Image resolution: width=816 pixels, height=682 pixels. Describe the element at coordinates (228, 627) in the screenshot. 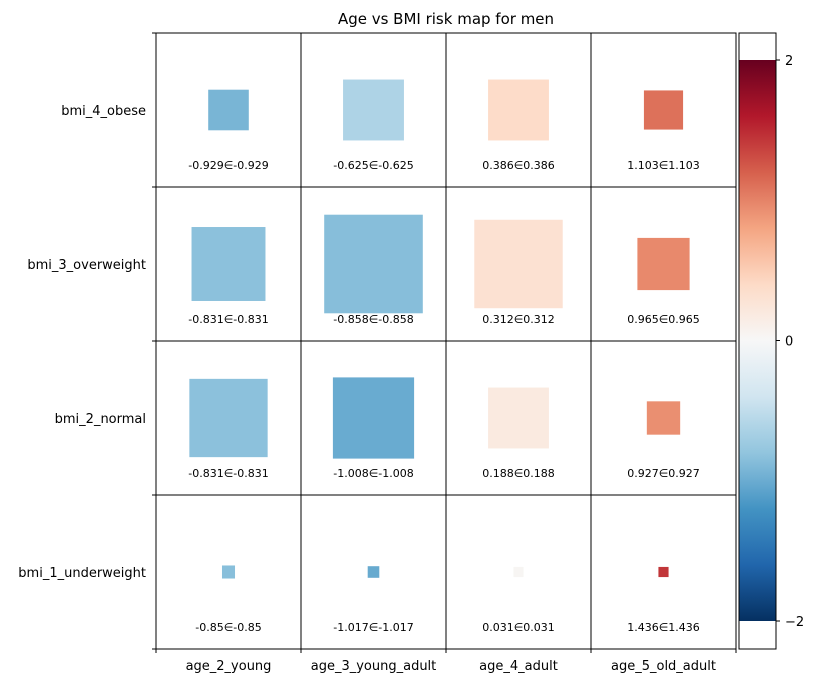

I see `cell-value-label: -0.85∈-0.85` at that location.